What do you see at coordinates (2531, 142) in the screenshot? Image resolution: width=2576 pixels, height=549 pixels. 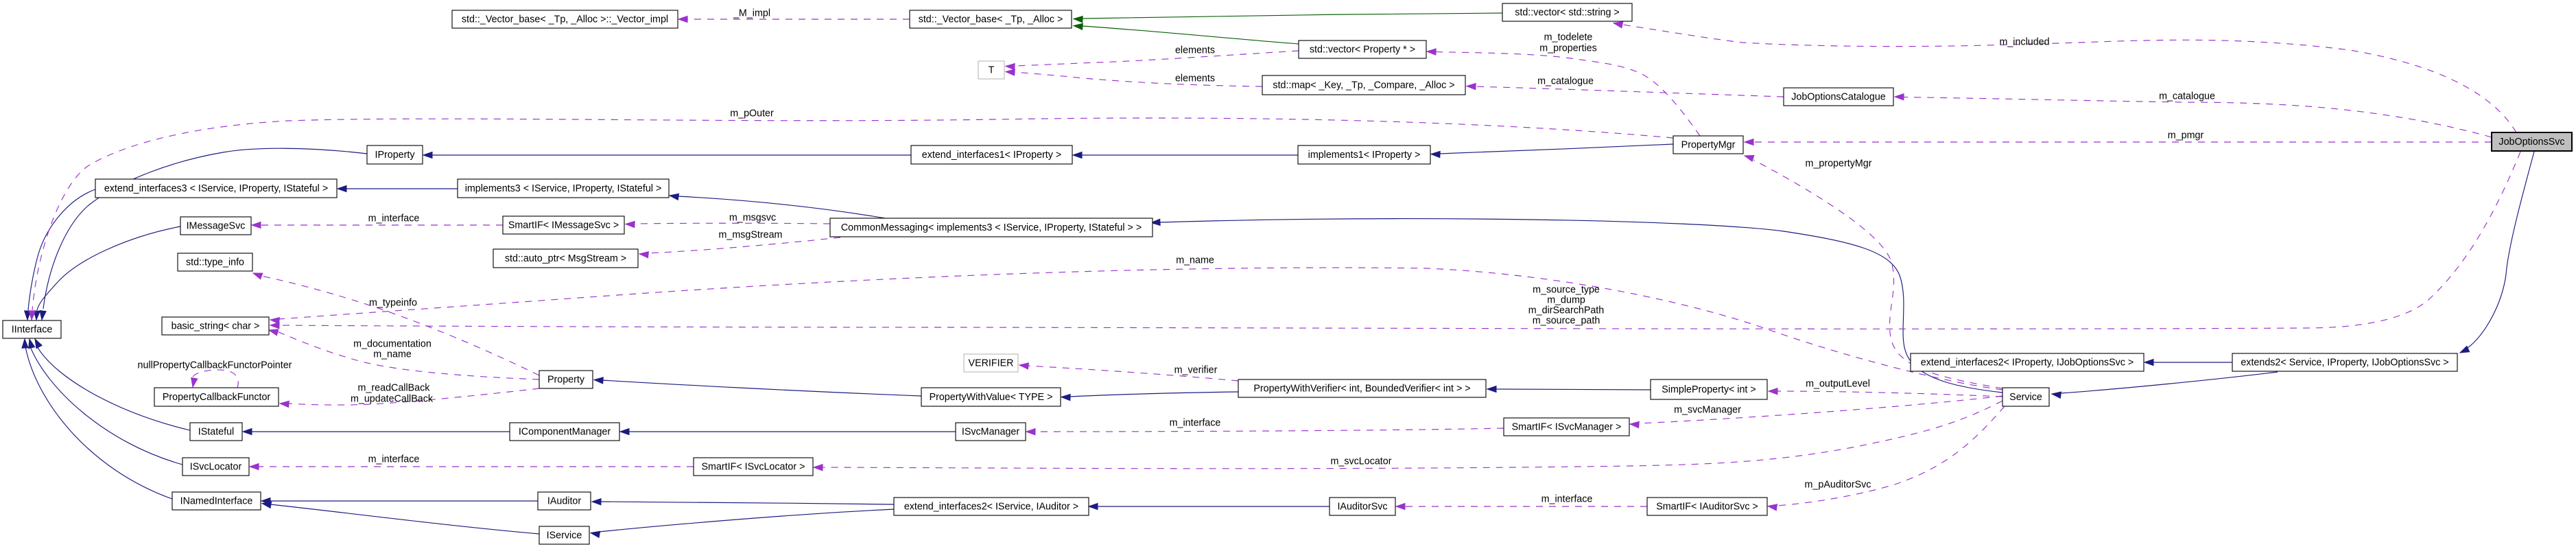 I see `svg-text: JobOptionsSvc` at bounding box center [2531, 142].